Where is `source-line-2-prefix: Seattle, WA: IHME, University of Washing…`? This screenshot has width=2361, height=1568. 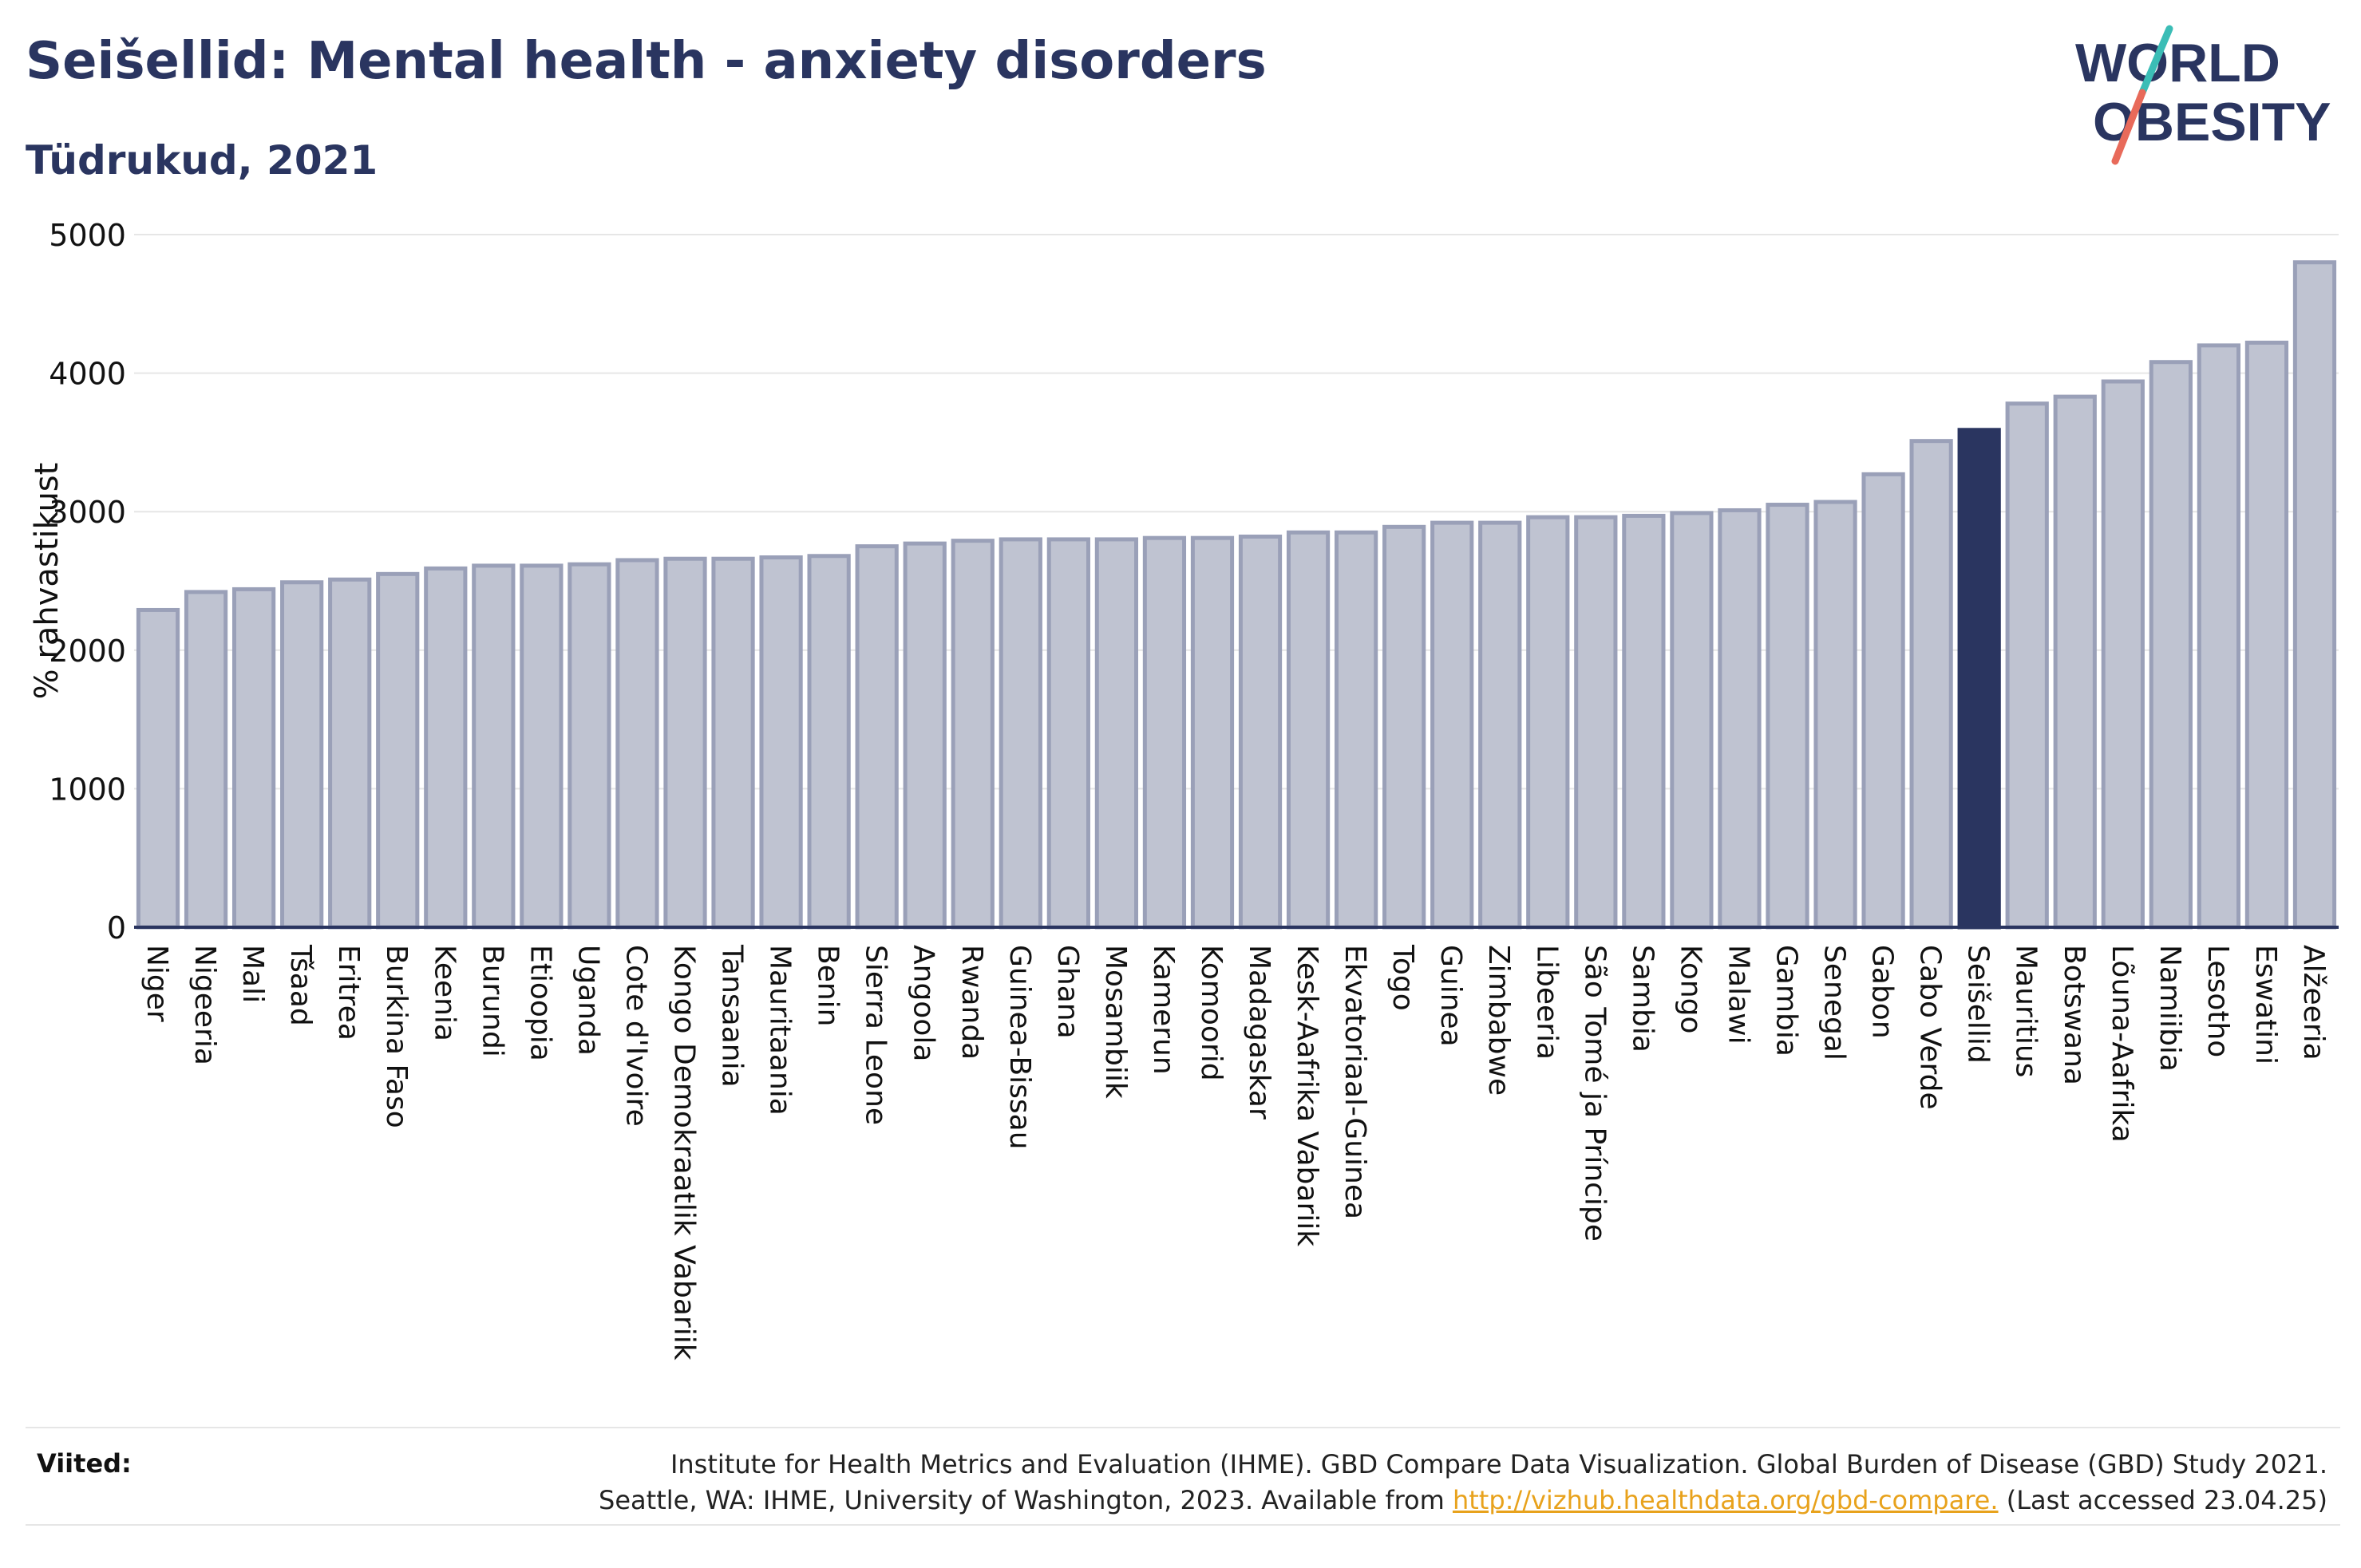
source-line-2-prefix: Seattle, WA: IHME, University of Washing… is located at coordinates (1026, 1500).